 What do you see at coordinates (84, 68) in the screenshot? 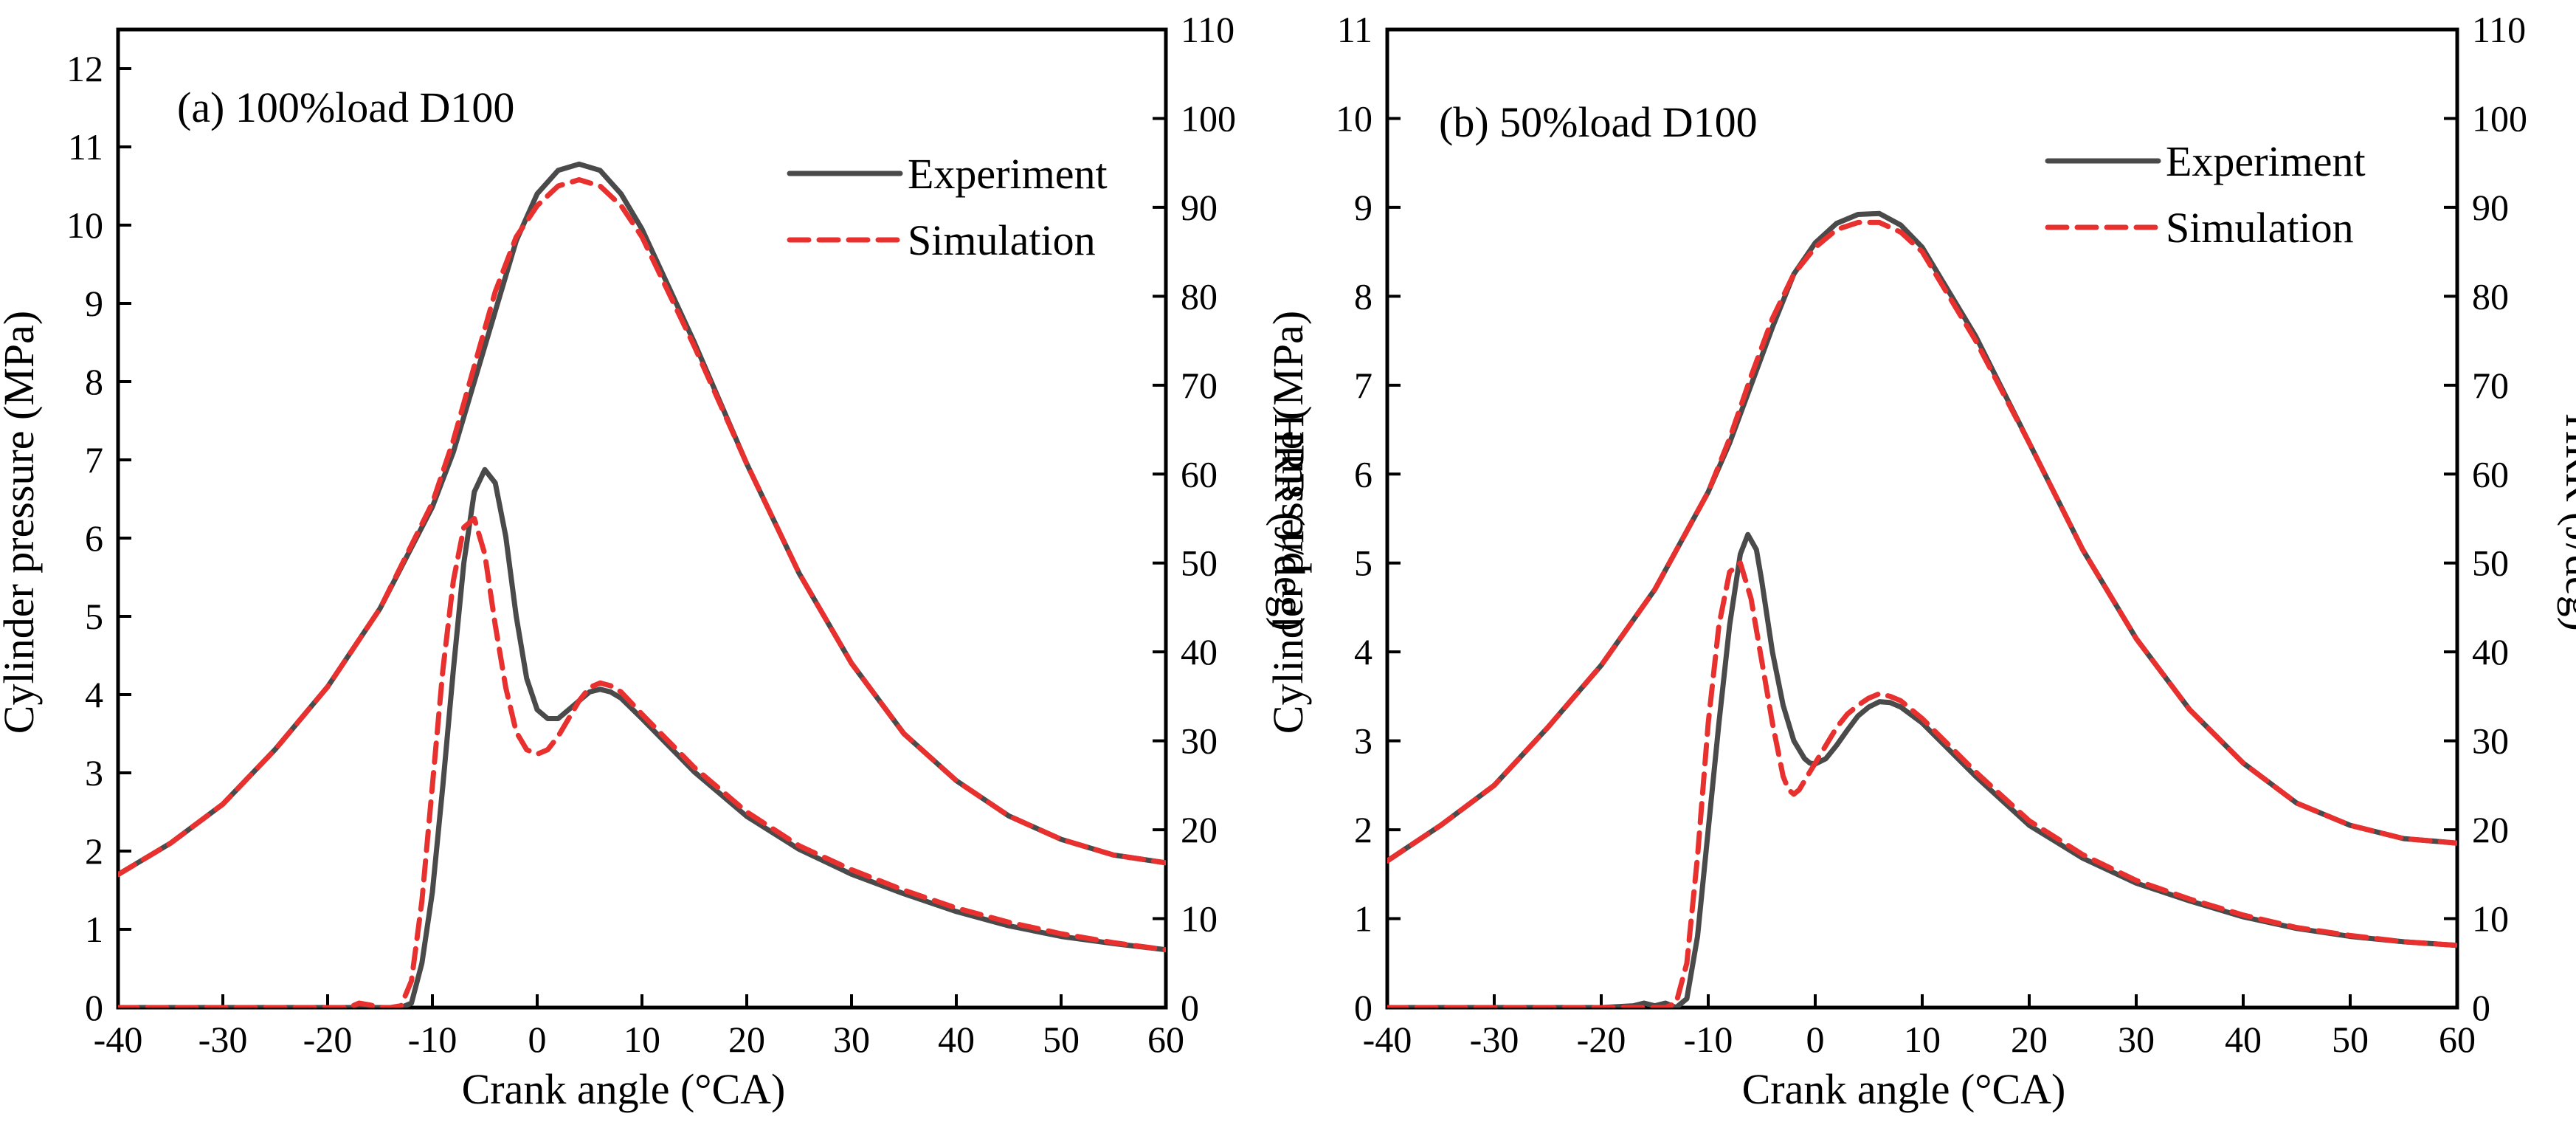
I see `y-tick-label: 12` at bounding box center [84, 68].